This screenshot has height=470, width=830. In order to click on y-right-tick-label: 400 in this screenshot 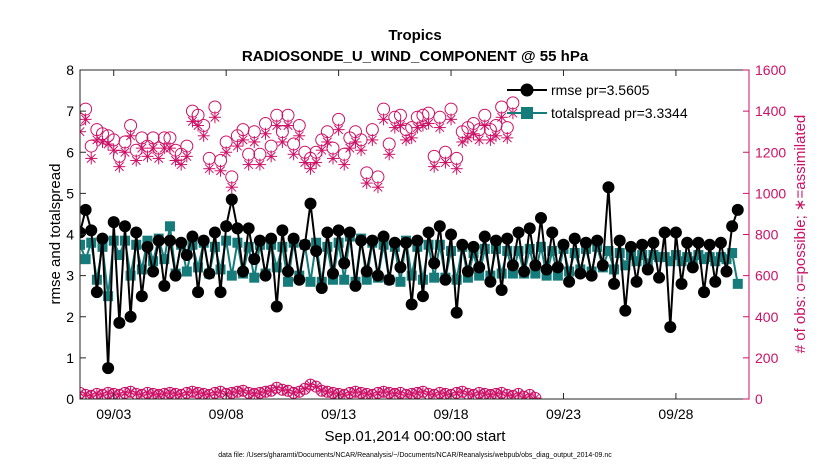, I will do `click(767, 317)`.